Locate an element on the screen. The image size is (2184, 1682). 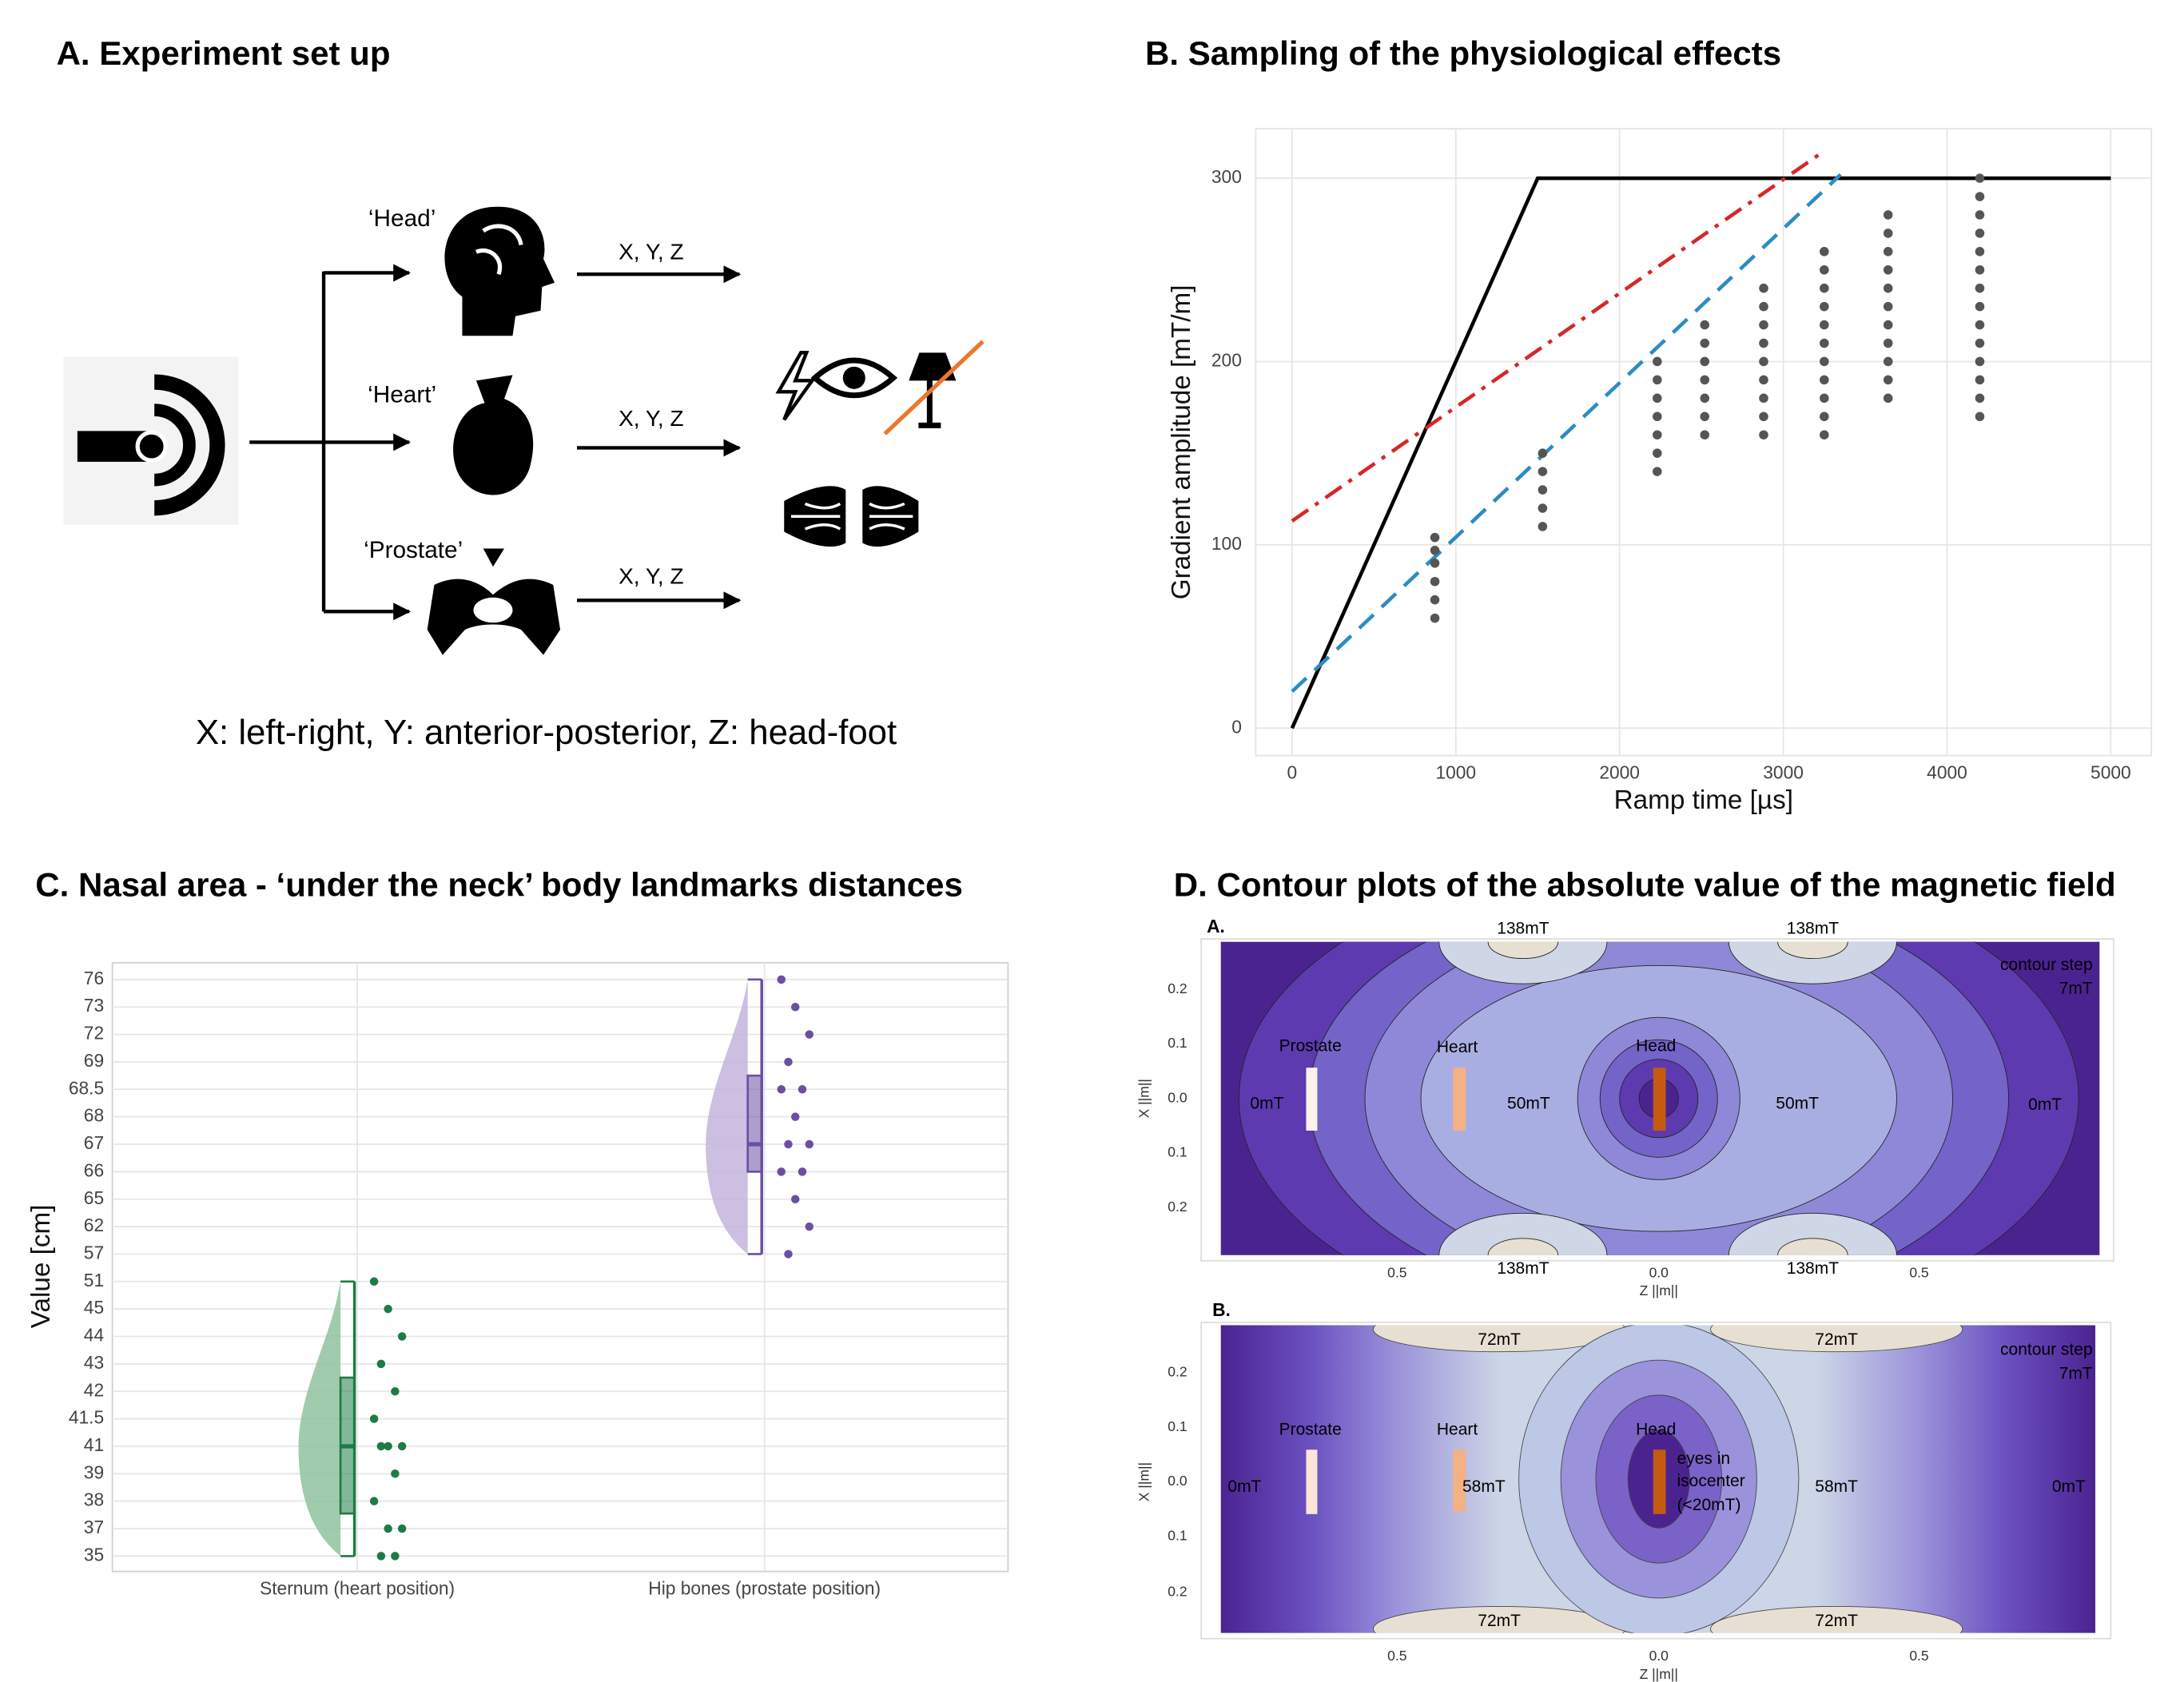
region-label: ‘Head’ is located at coordinates (402, 218).